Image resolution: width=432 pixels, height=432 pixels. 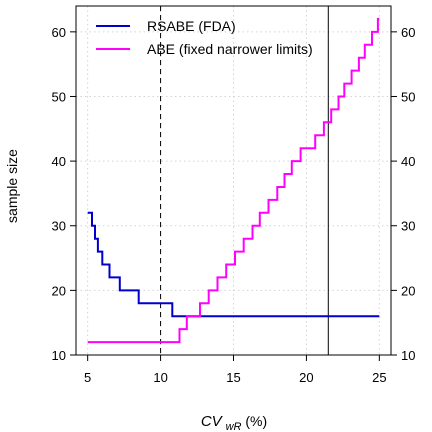 I want to click on y-tick-label-right: 60, so click(x=408, y=32).